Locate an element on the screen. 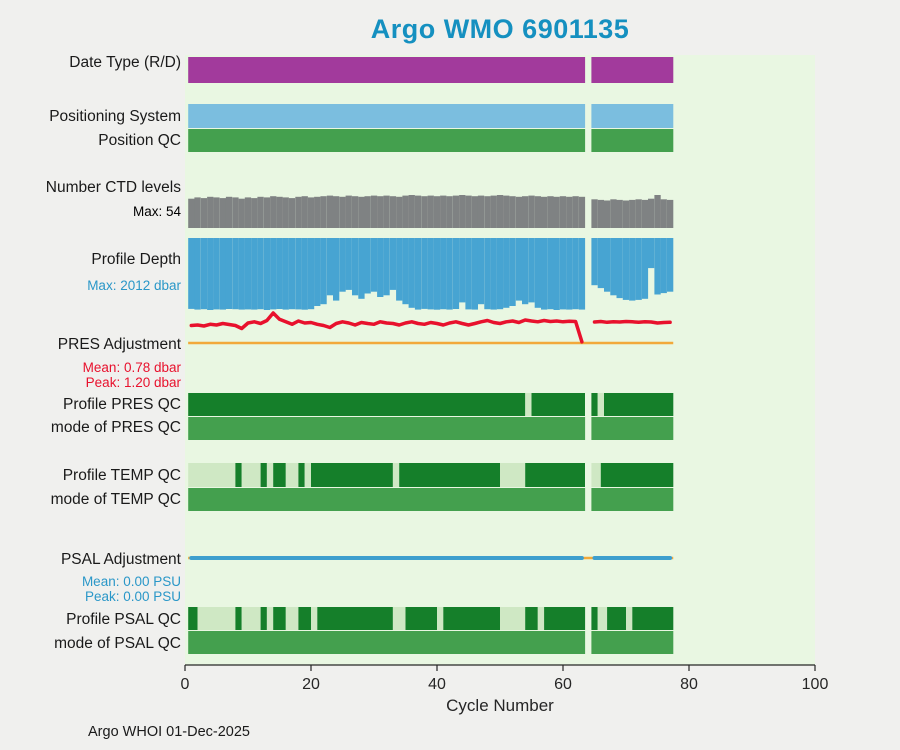 The width and height of the screenshot is (900, 750). label-psal-mean: Mean: 0.00 PSU is located at coordinates (131, 581).